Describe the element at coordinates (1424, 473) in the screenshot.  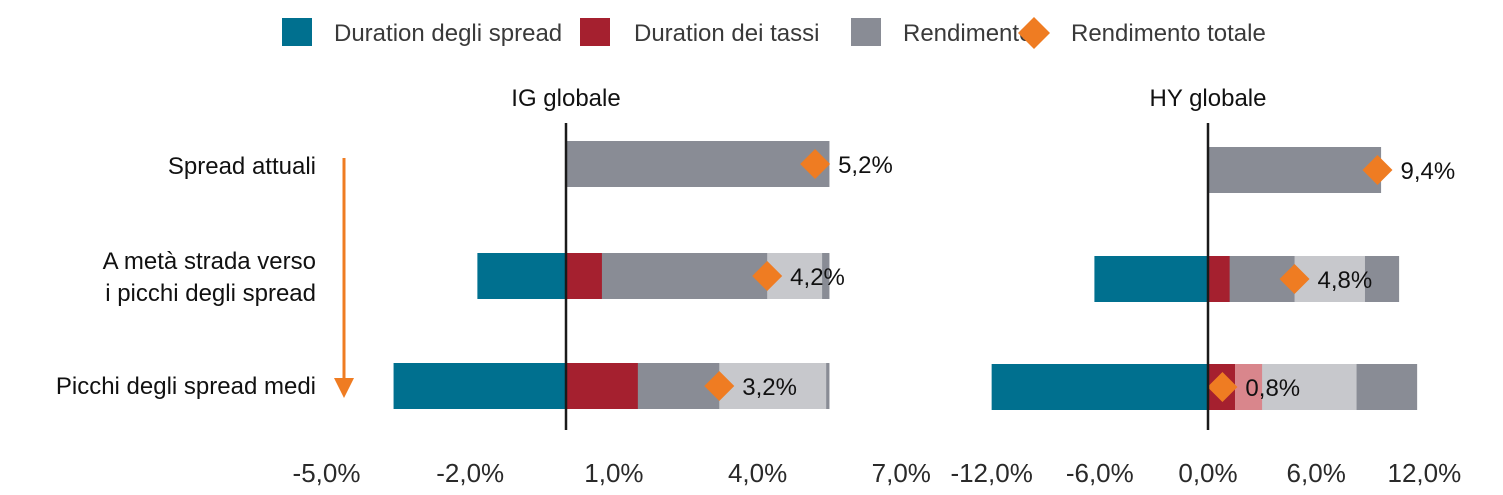
I see `x-tick-label: 12,0%` at that location.